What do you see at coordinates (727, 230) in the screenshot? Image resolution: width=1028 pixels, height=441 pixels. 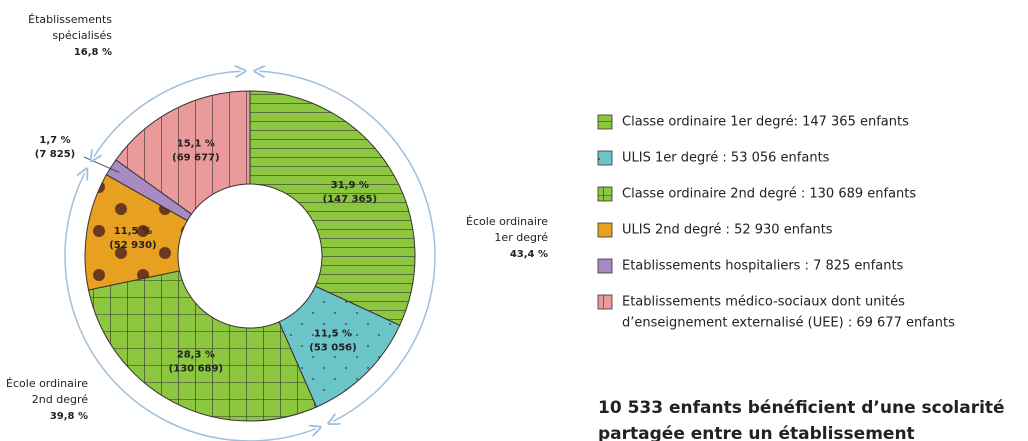 I see `legend-label: ULIS 2nd degré : 52 930 enfants` at bounding box center [727, 230].